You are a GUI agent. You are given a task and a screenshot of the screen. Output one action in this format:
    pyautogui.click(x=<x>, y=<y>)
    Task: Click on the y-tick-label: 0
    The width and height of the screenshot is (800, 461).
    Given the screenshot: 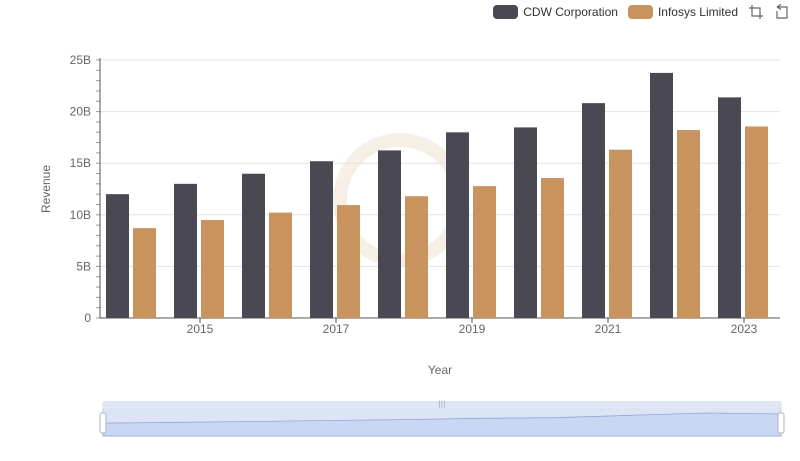 What is the action you would take?
    pyautogui.click(x=87, y=318)
    